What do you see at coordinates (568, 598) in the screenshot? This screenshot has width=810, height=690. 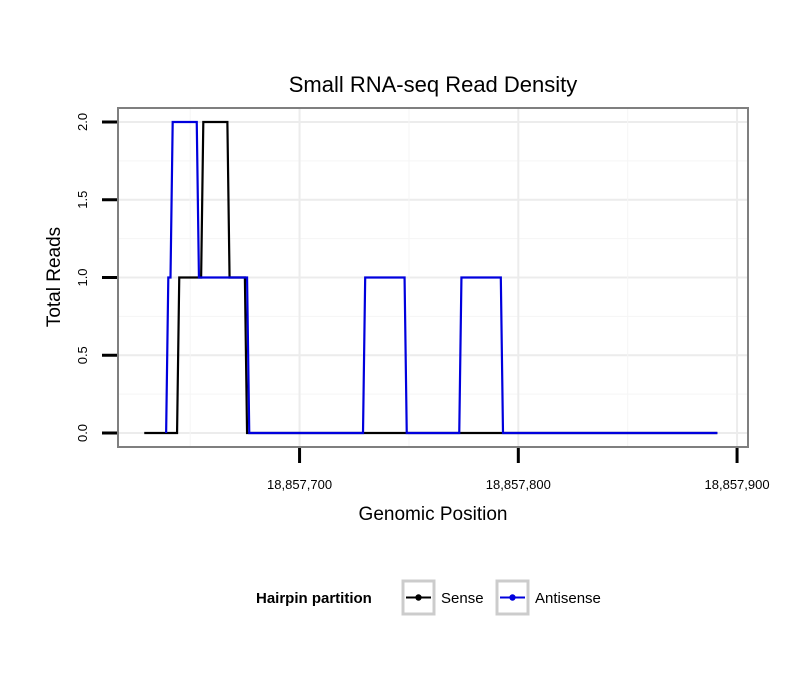 I see `legend-label: Antisense` at bounding box center [568, 598].